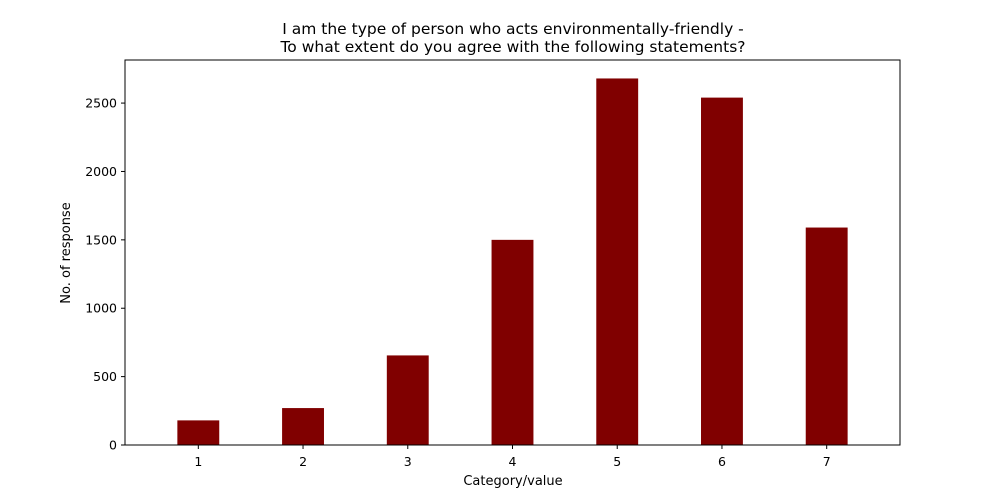 The width and height of the screenshot is (1000, 500). I want to click on y-tick-label: 2000, so click(101, 171).